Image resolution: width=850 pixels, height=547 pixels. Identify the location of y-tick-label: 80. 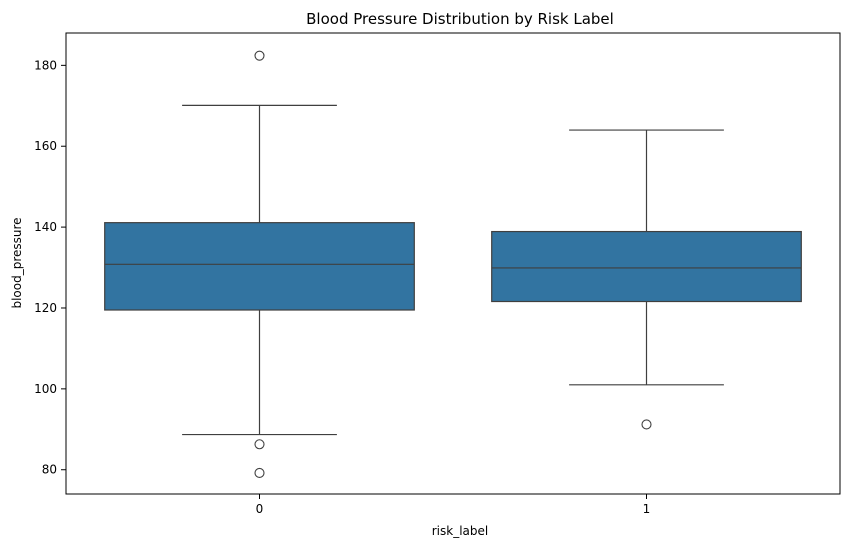
(49, 470).